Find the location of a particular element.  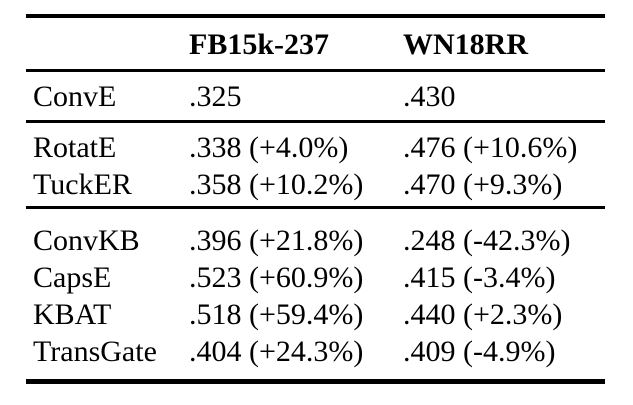

wn18rr-value: .476 (+10.6%) is located at coordinates (490, 147).